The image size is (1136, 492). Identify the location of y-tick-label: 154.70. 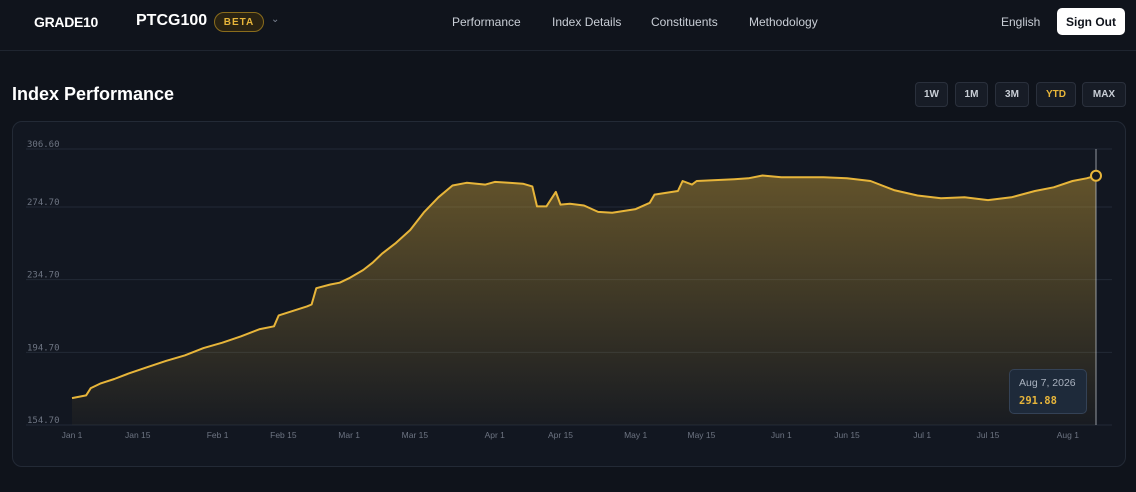
(43, 421).